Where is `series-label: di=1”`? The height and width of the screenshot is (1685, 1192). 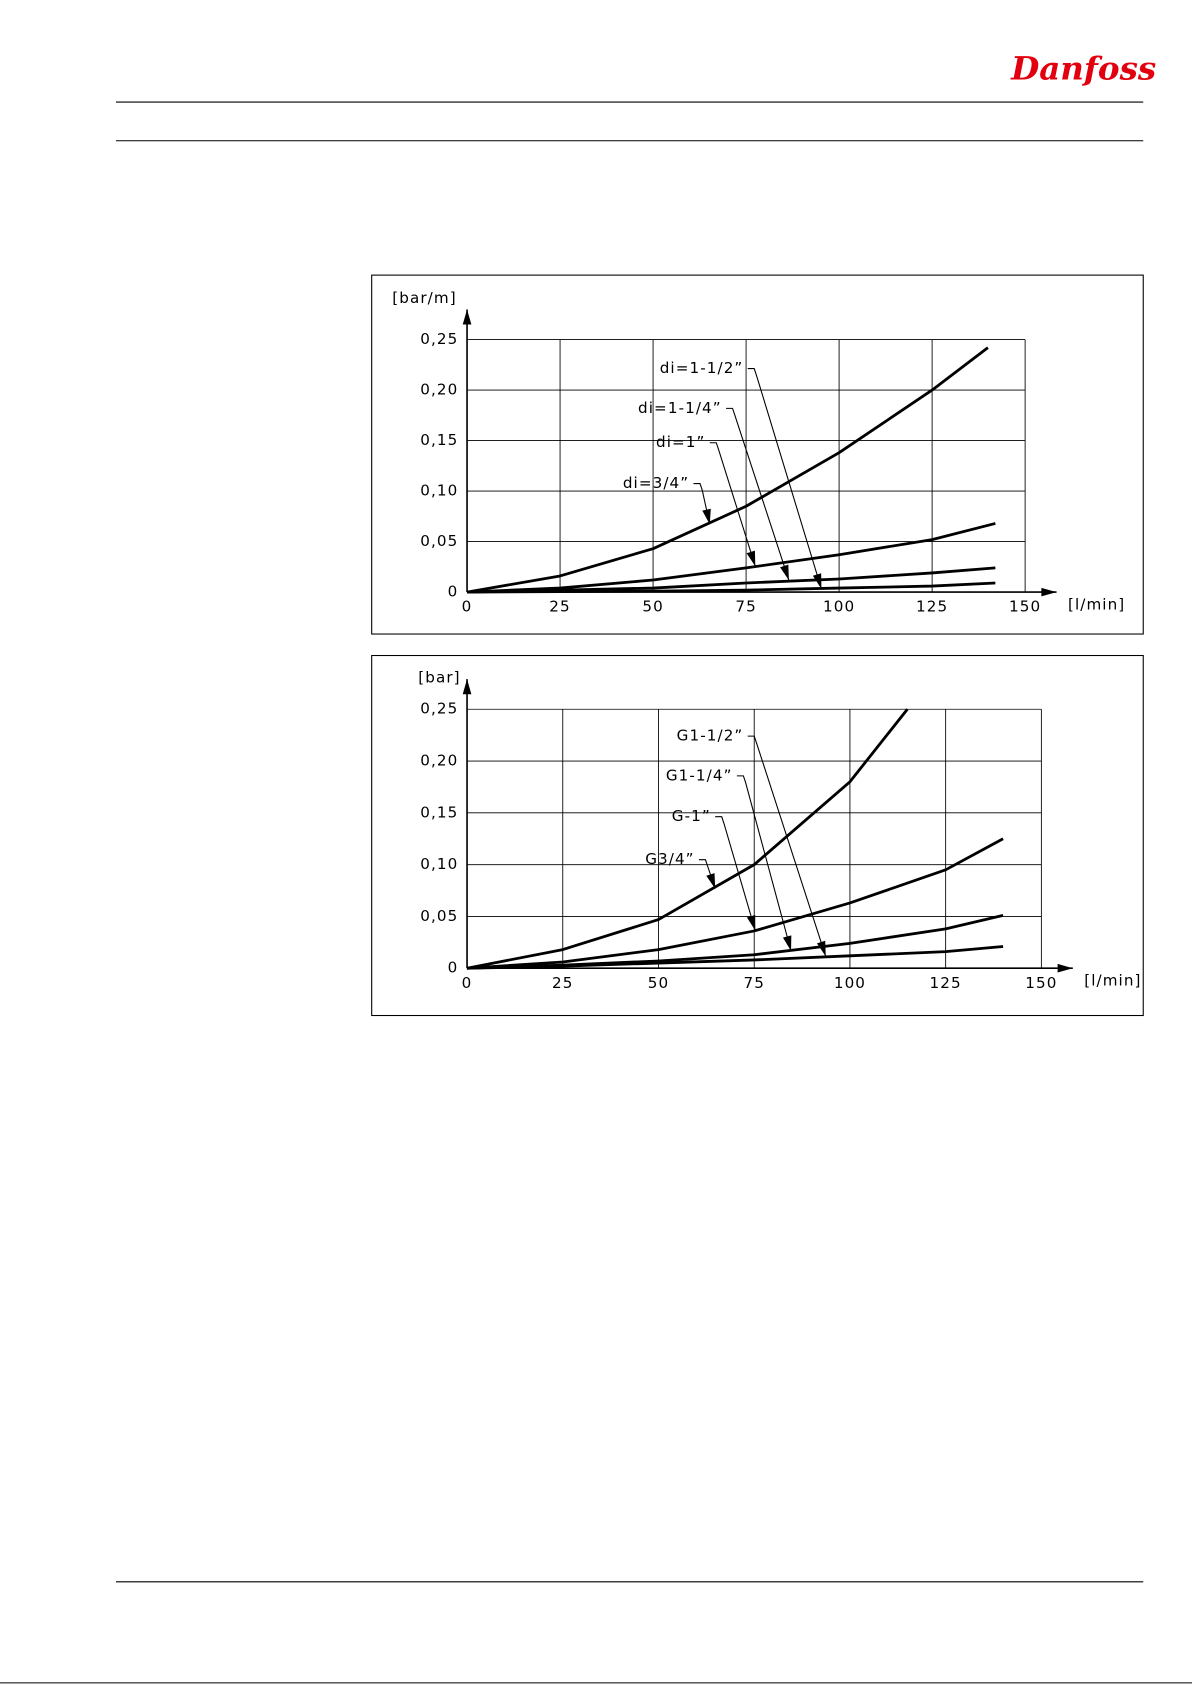 series-label: di=1” is located at coordinates (680, 442).